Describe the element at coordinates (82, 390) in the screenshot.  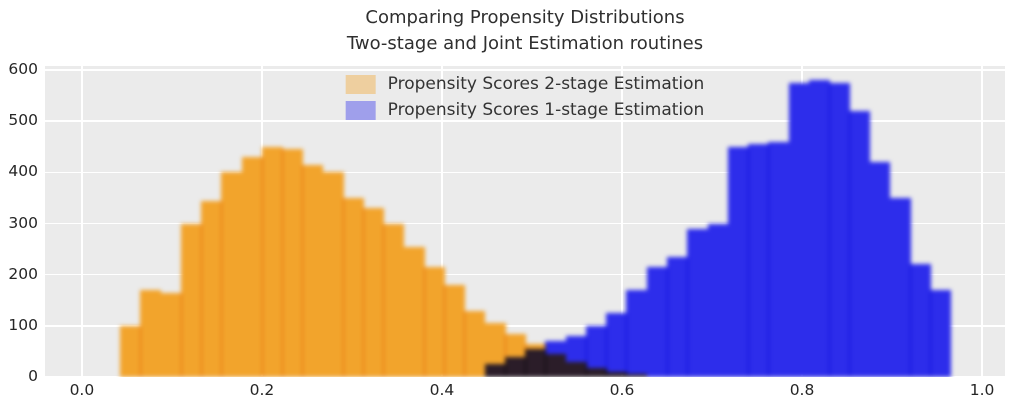
I see `x-tick-label: 0.0` at that location.